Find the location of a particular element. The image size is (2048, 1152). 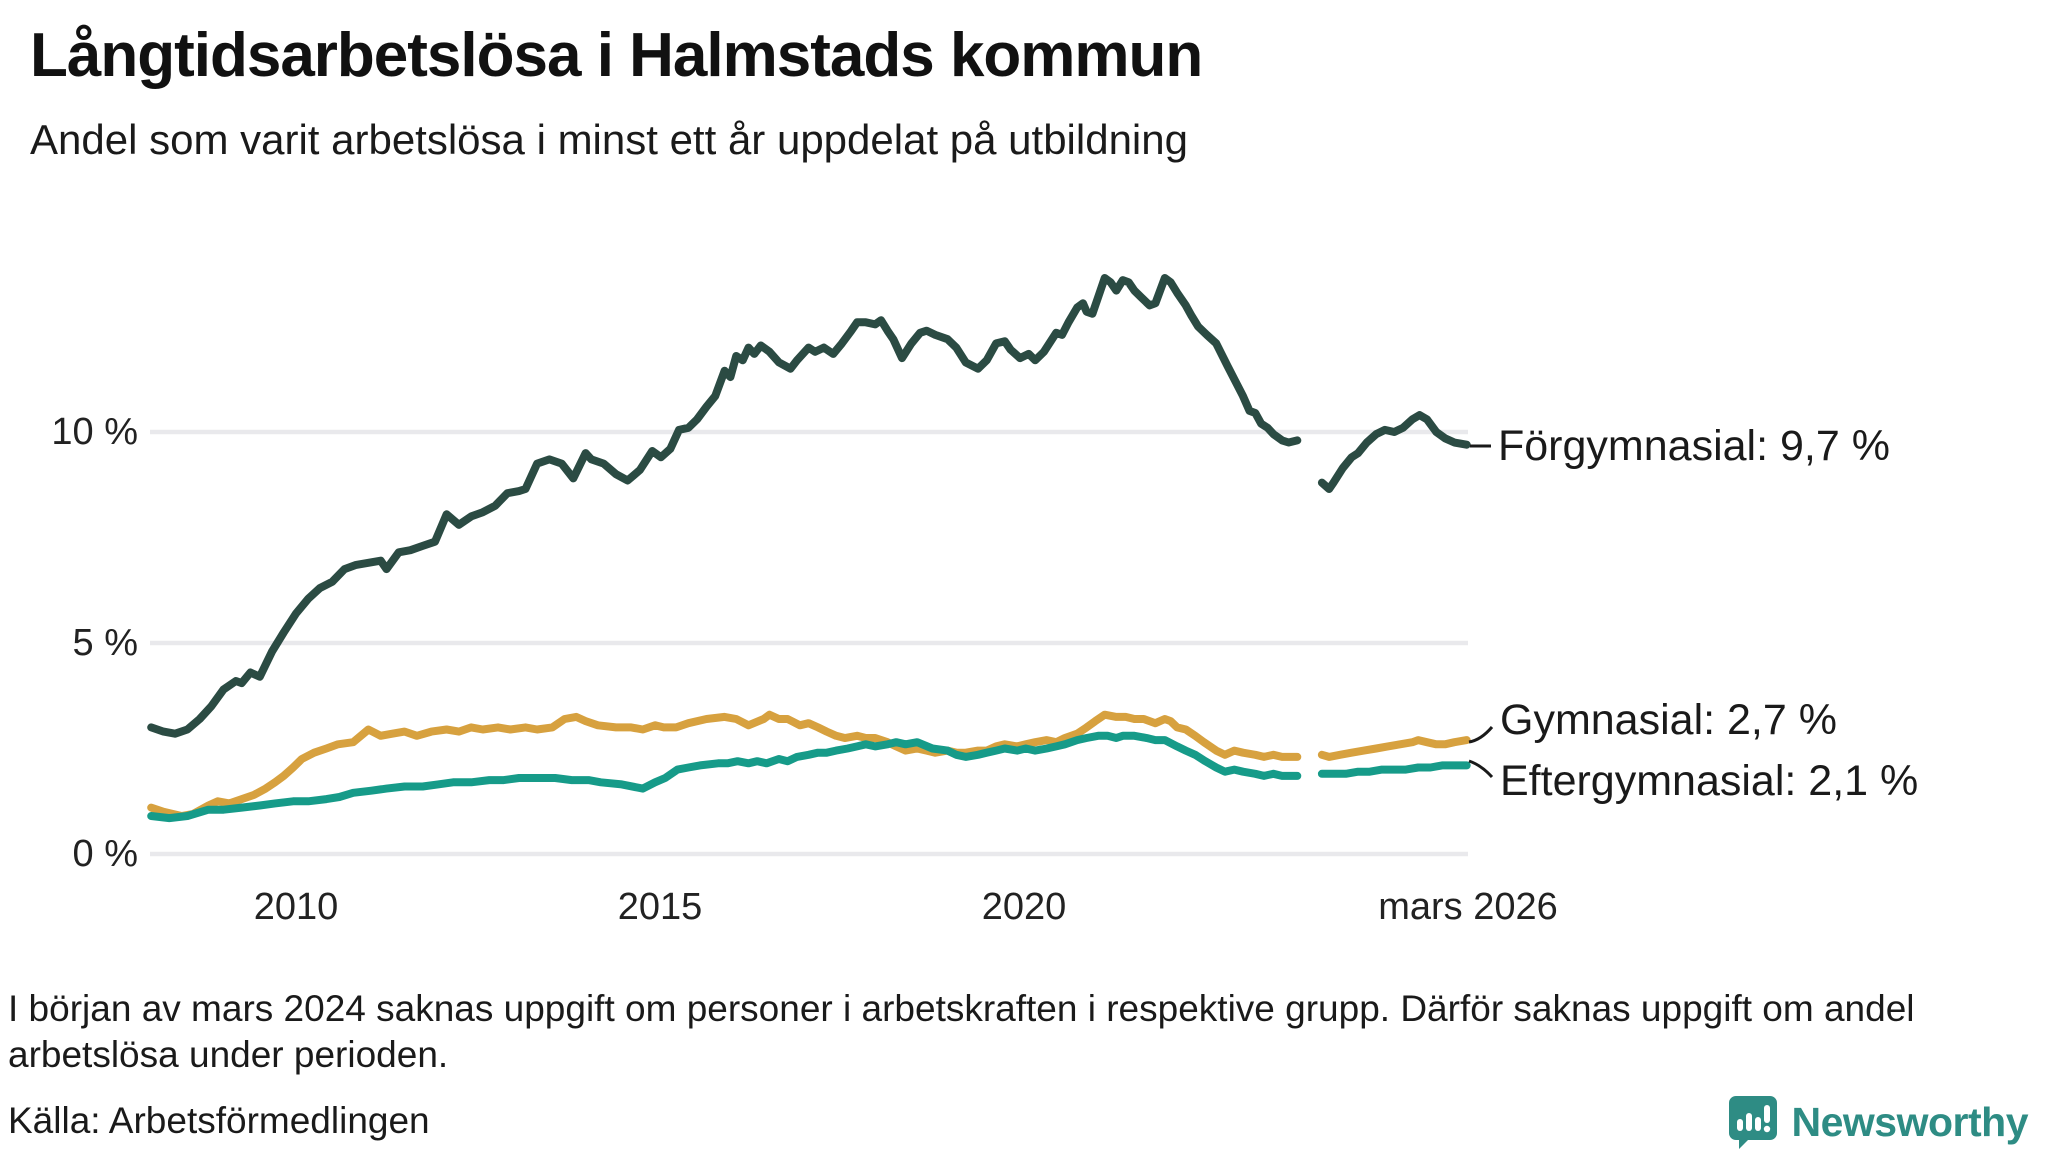

gymnasial-label-connector is located at coordinates (1481, 735).